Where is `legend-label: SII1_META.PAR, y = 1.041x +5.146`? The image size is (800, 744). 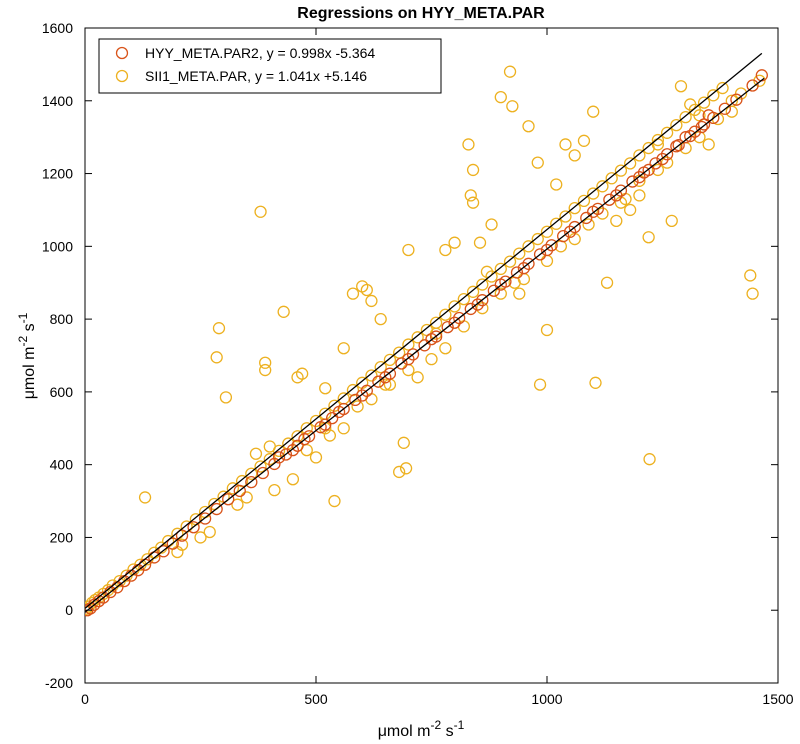 legend-label: SII1_META.PAR, y = 1.041x +5.146 is located at coordinates (256, 76).